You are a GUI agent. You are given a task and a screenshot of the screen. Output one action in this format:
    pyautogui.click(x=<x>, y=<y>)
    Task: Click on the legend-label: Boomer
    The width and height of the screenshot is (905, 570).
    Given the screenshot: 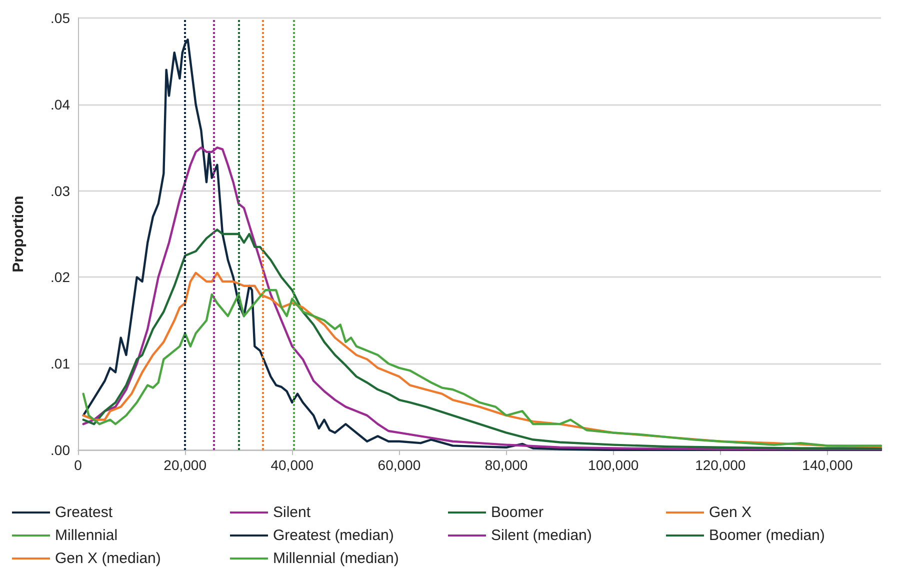 What is the action you would take?
    pyautogui.click(x=517, y=512)
    